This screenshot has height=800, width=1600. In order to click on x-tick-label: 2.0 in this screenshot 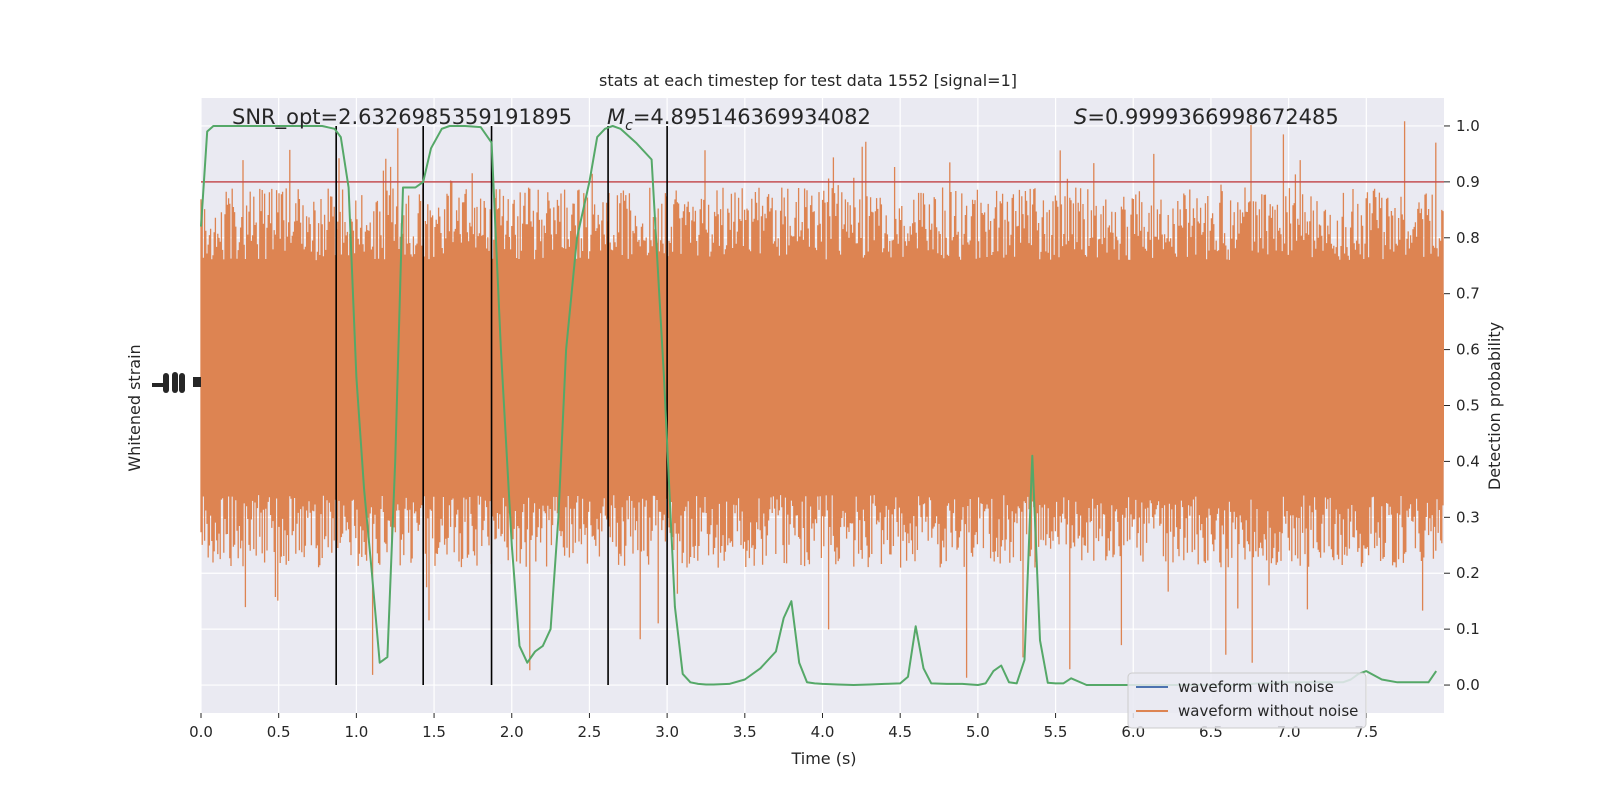, I will do `click(512, 732)`.